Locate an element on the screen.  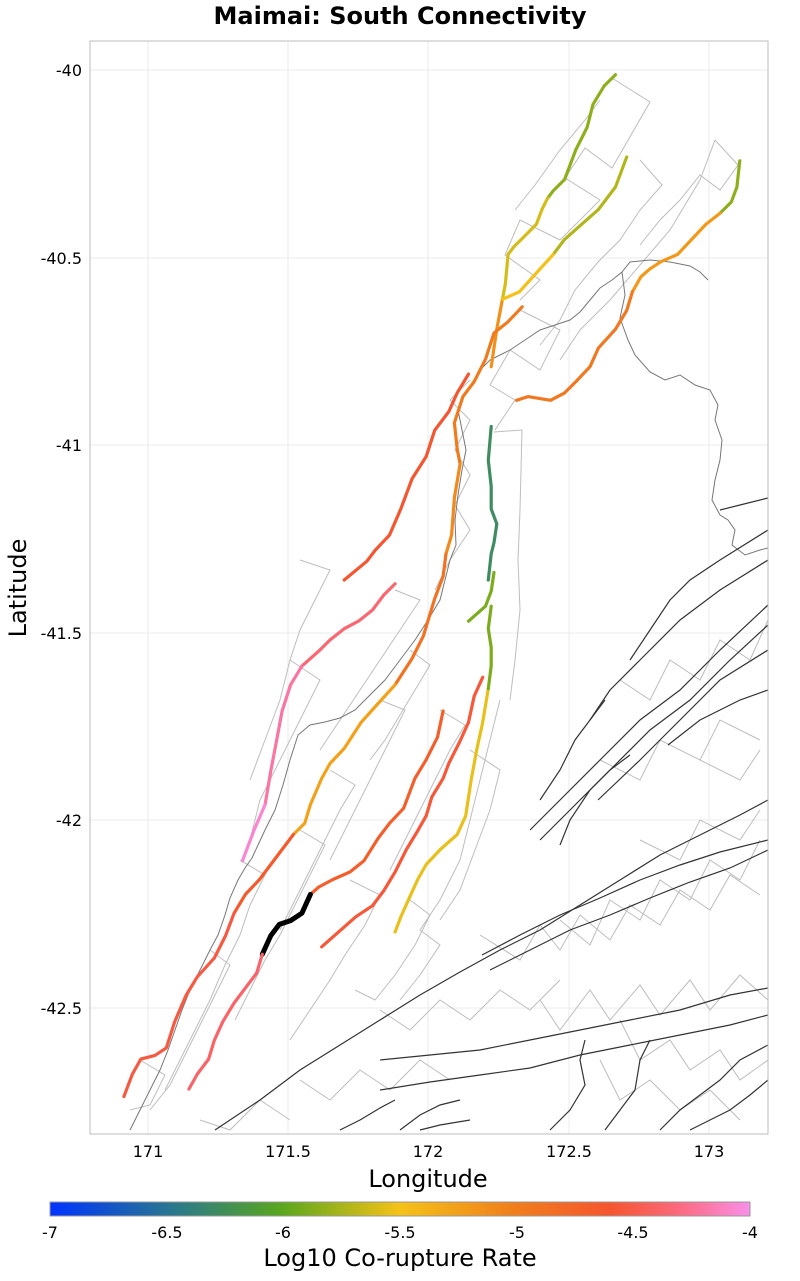
y-tick-label: -41.5 is located at coordinates (61, 633).